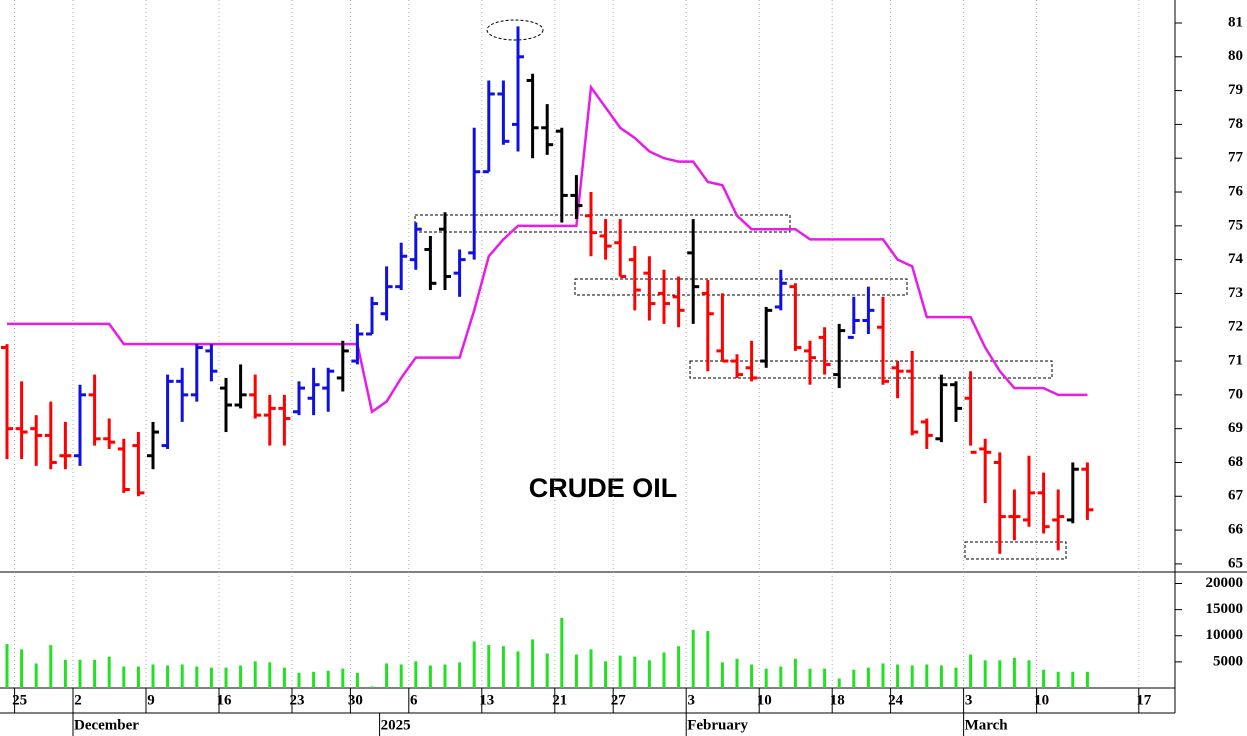 This screenshot has width=1247, height=736. Describe the element at coordinates (1225, 635) in the screenshot. I see `y-tick-label: 10000` at that location.